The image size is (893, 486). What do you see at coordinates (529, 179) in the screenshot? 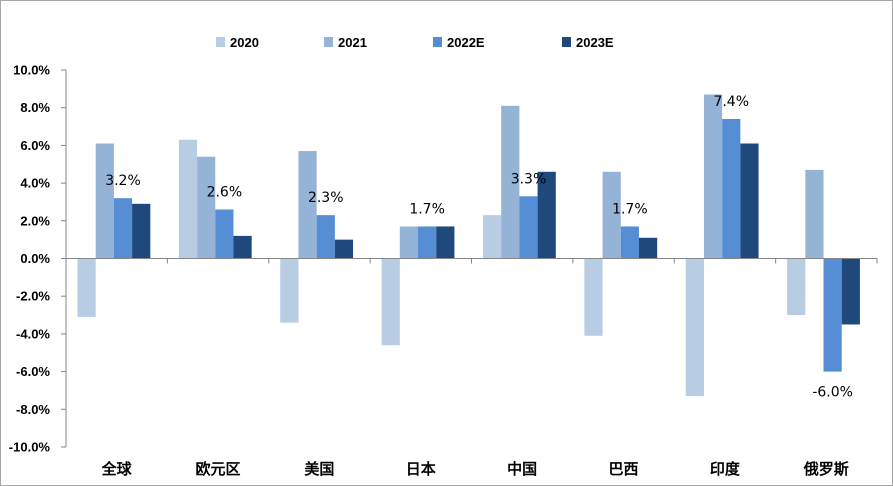
I see `data-label: 3.3%` at bounding box center [529, 179].